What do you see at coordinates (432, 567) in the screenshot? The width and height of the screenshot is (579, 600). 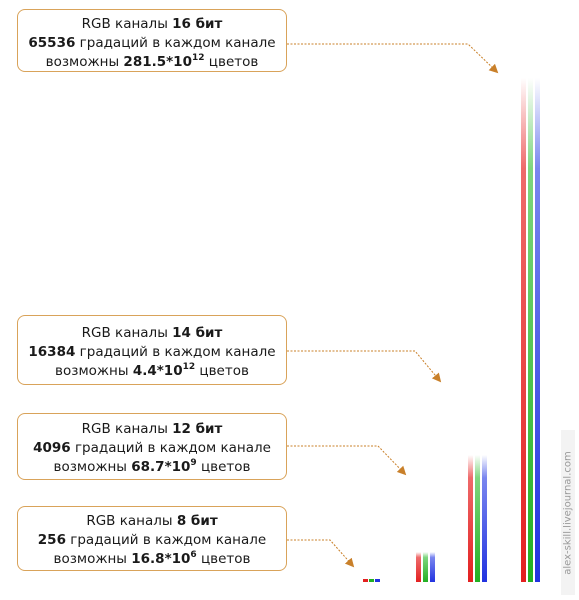 I see `bar-12-blue` at bounding box center [432, 567].